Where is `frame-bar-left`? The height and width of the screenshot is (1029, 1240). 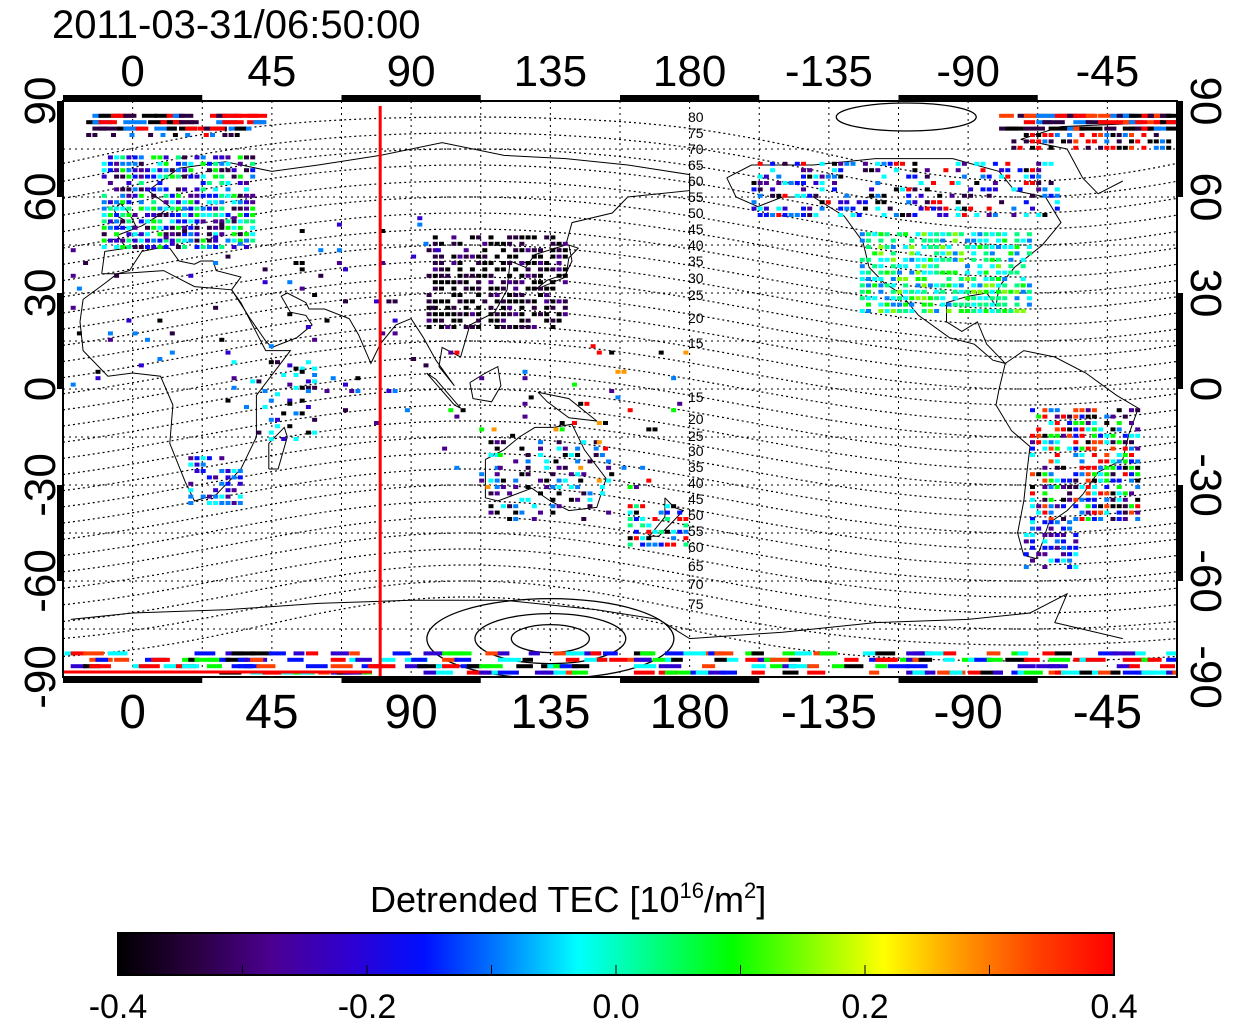
frame-bar-left is located at coordinates (60, 149).